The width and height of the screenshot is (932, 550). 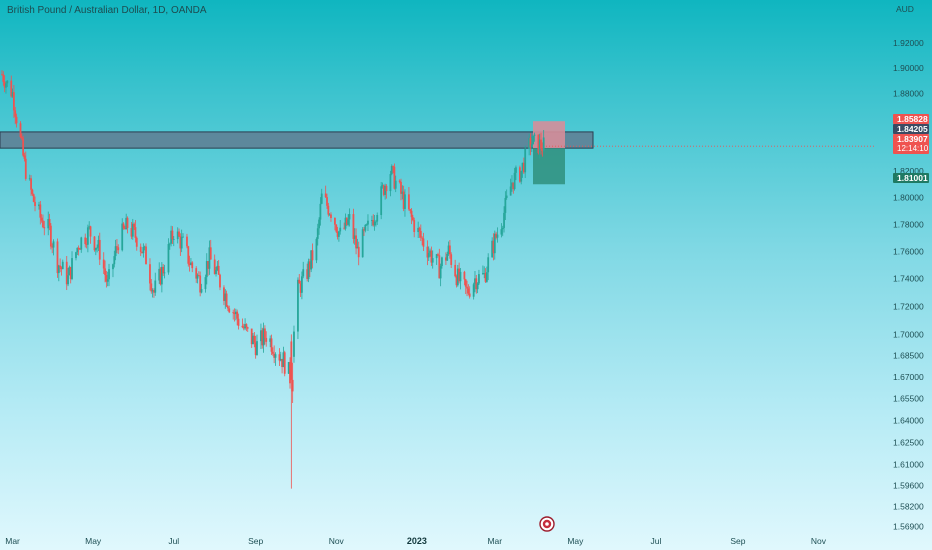 What do you see at coordinates (908, 377) in the screenshot?
I see `y-tick-label: 1.67000` at bounding box center [908, 377].